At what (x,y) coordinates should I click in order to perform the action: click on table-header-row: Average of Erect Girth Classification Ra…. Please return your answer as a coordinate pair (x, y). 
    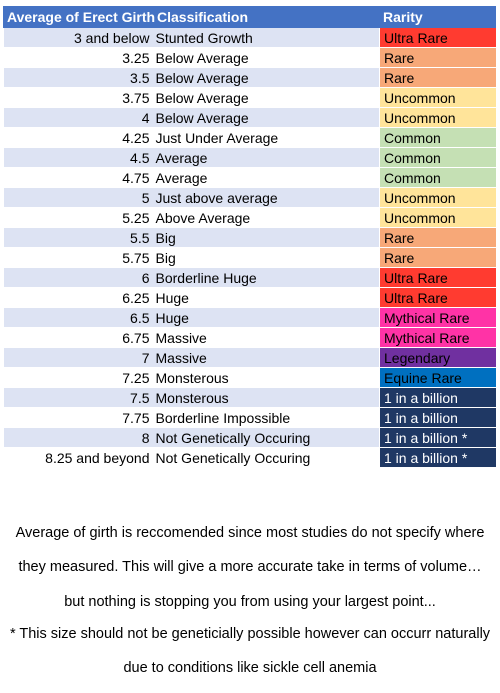
    Looking at the image, I should click on (249, 17).